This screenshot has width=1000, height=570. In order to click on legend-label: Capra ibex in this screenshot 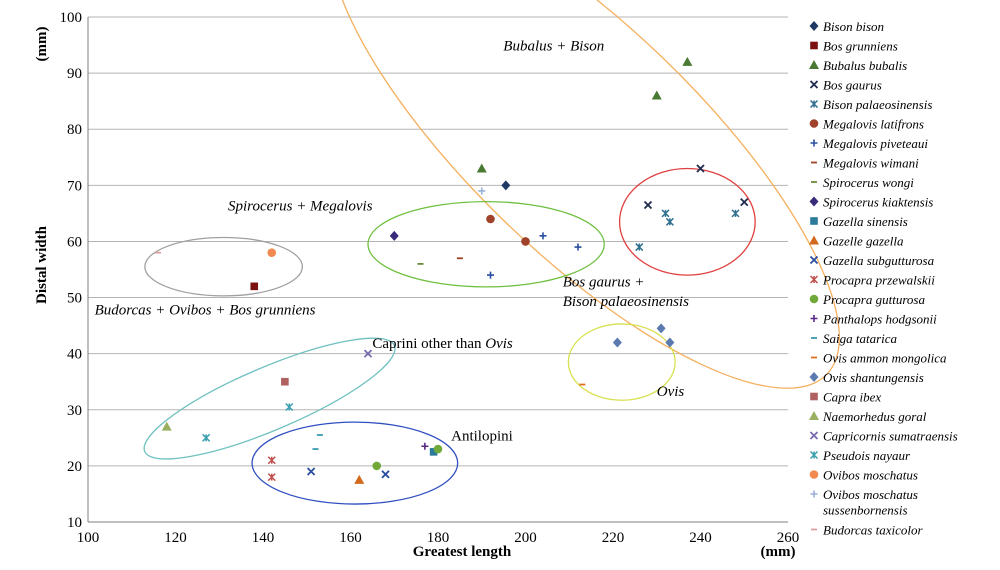, I will do `click(852, 397)`.